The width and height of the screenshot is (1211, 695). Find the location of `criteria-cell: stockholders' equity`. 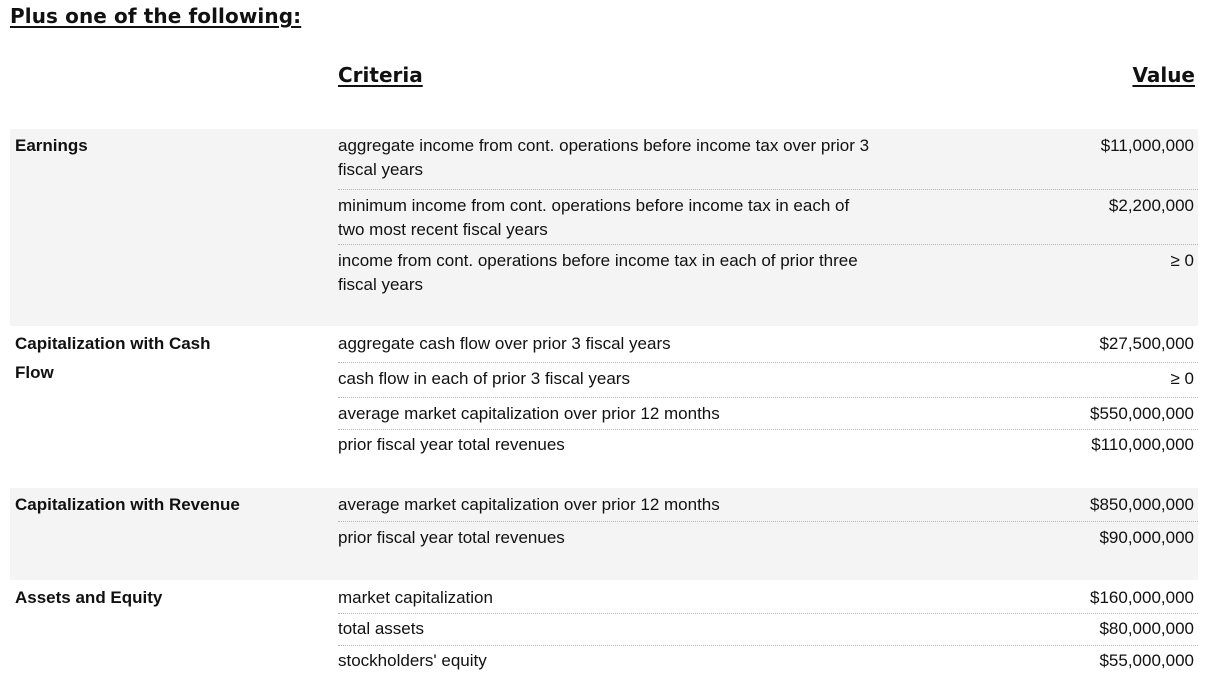

criteria-cell: stockholders' equity is located at coordinates (412, 660).